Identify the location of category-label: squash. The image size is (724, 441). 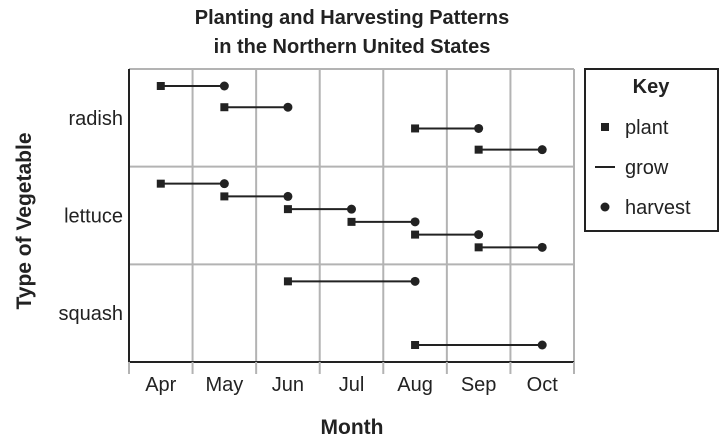
(91, 314).